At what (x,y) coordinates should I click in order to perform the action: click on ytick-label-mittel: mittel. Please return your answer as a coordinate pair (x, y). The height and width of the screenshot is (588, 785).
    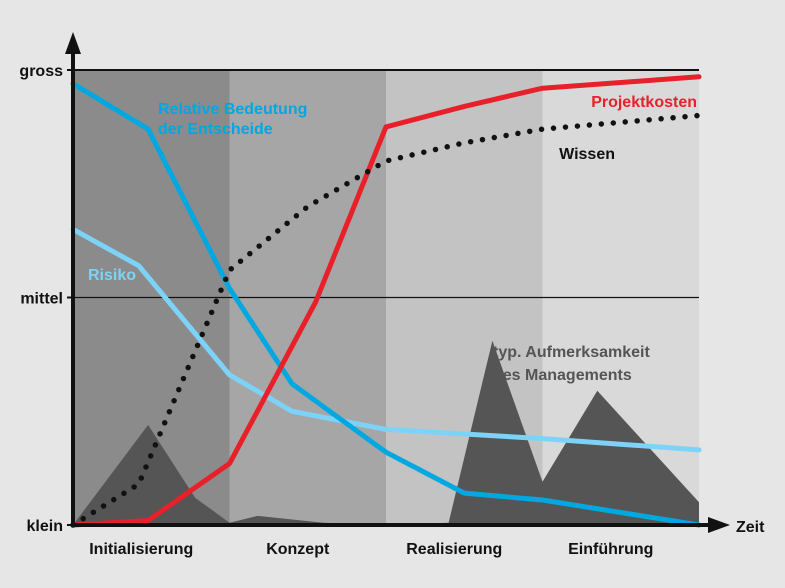
    Looking at the image, I should click on (41, 299).